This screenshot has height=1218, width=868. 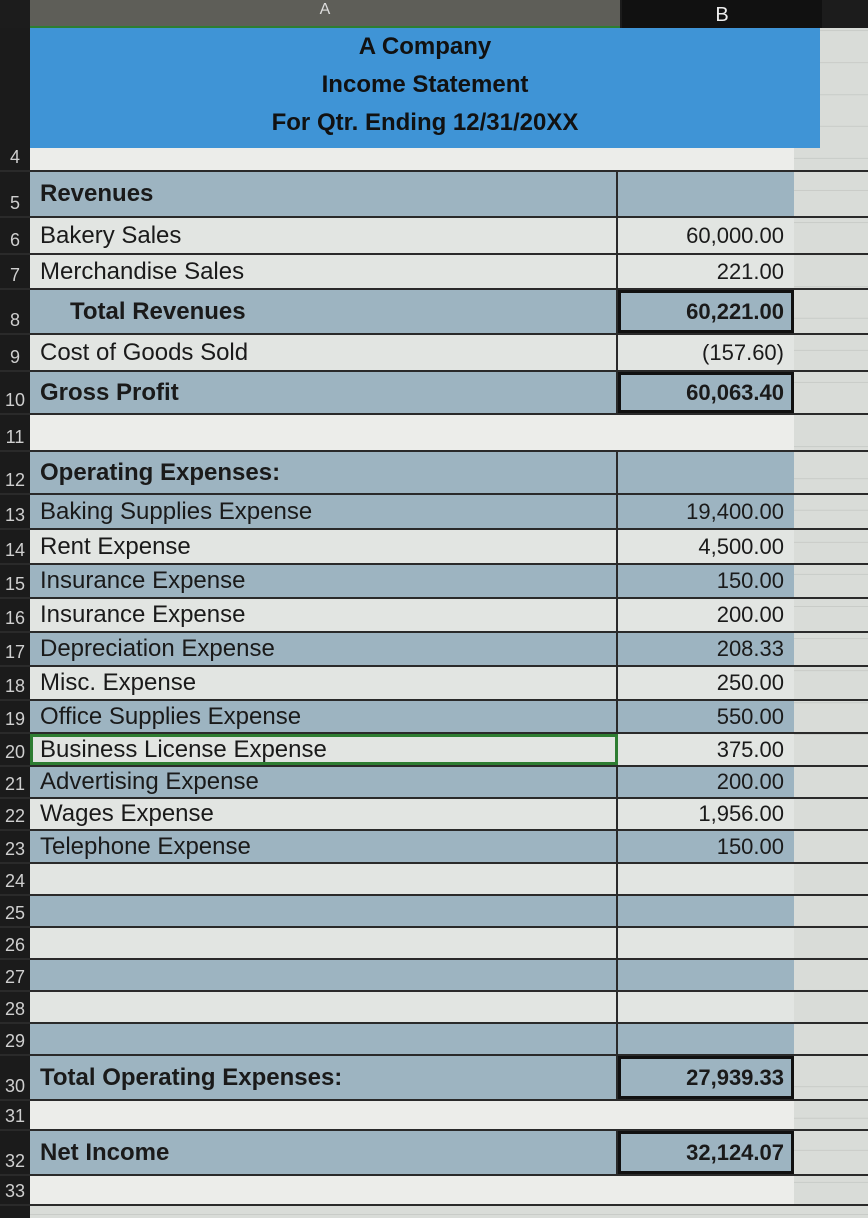 I want to click on sheet-row: 14 Rent Expense 4,500.00, so click(x=434, y=547).